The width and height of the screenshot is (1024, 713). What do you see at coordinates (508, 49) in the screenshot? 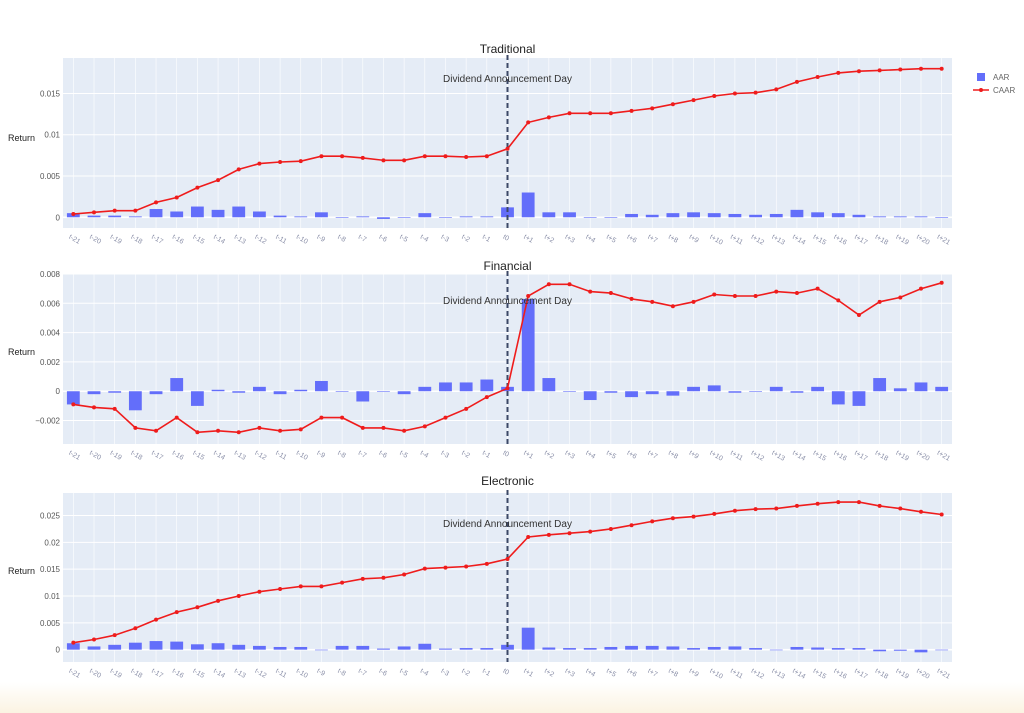
I see `chart-title: Traditional` at bounding box center [508, 49].